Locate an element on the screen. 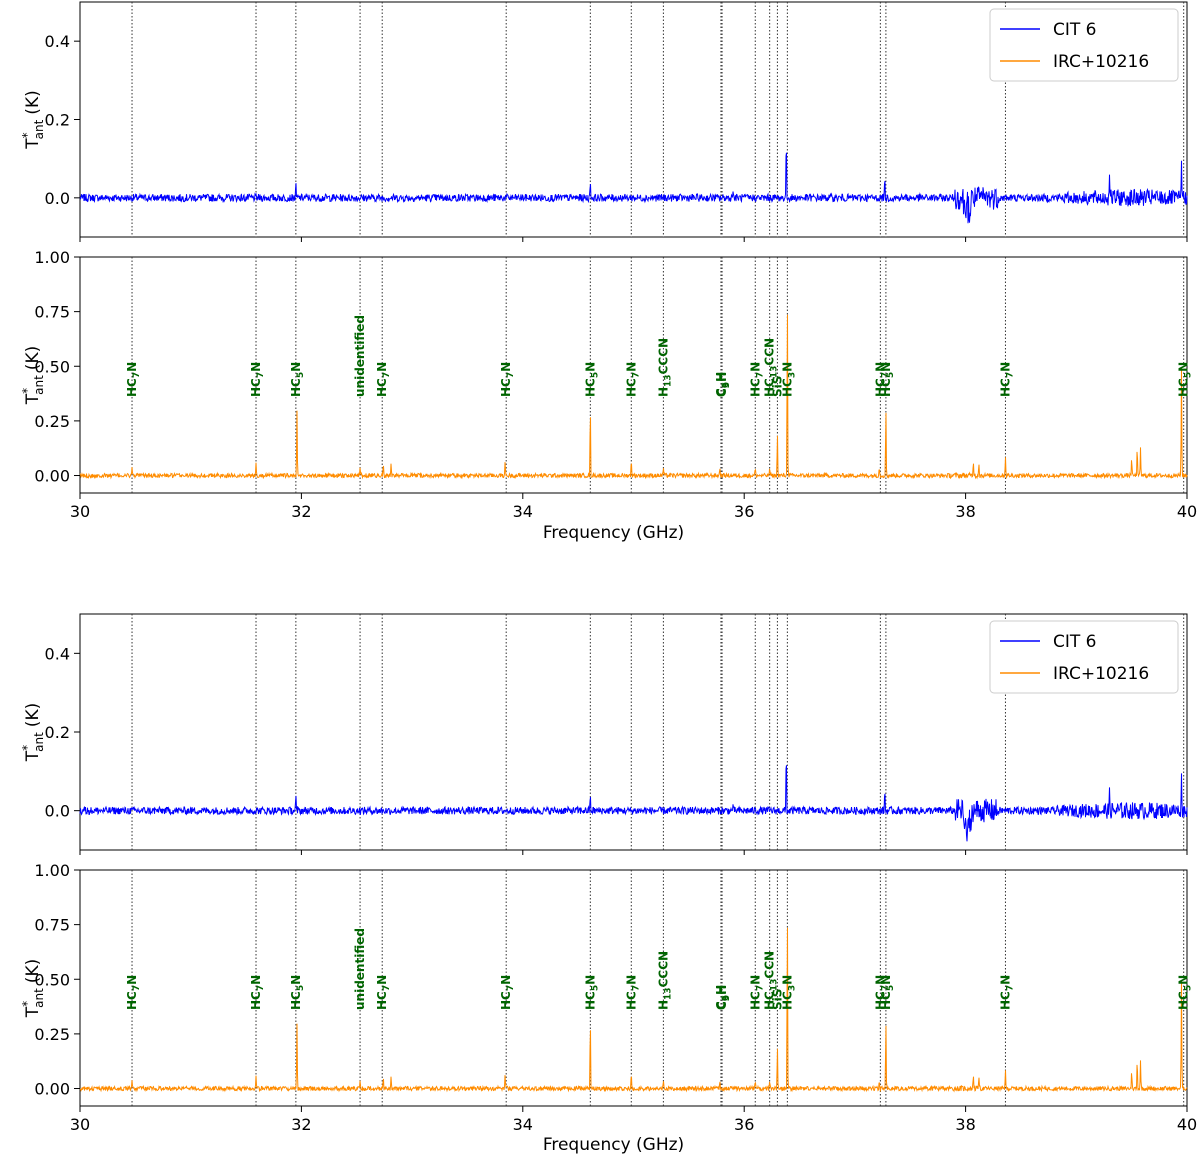  molecule-label-1-3: unidentified is located at coordinates (360, 969).